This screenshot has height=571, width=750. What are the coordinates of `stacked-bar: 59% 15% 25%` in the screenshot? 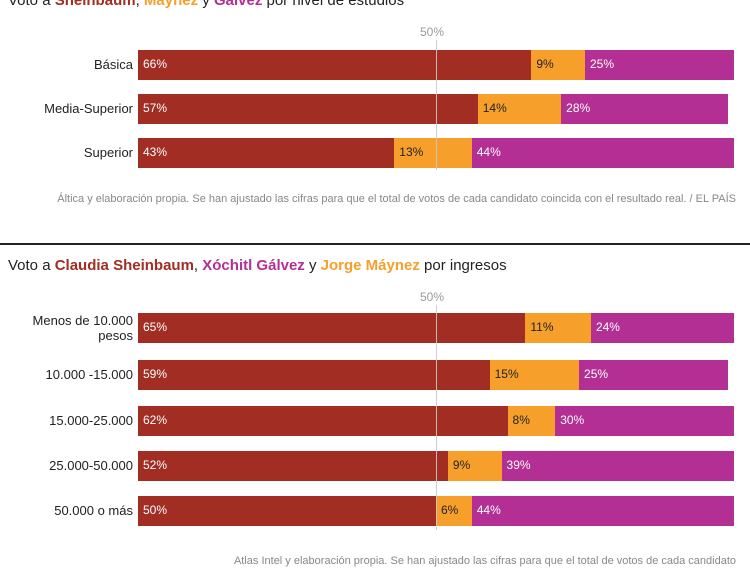 It's located at (436, 375).